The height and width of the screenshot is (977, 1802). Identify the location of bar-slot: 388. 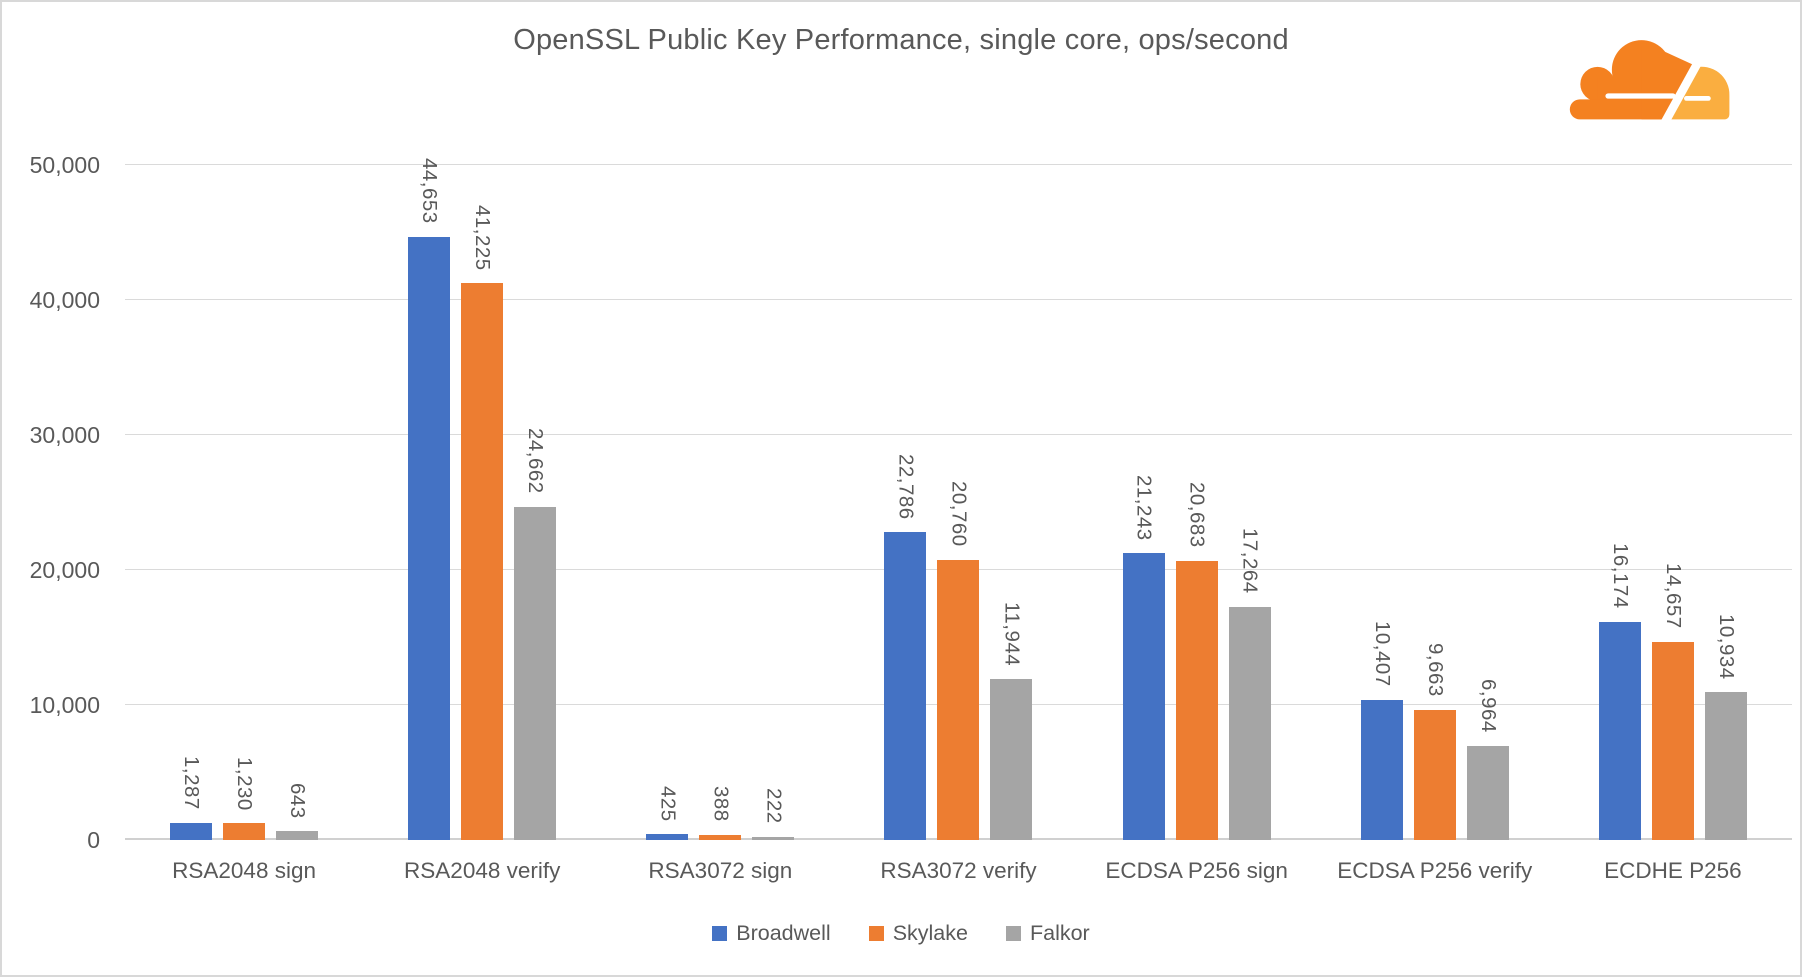
(720, 502).